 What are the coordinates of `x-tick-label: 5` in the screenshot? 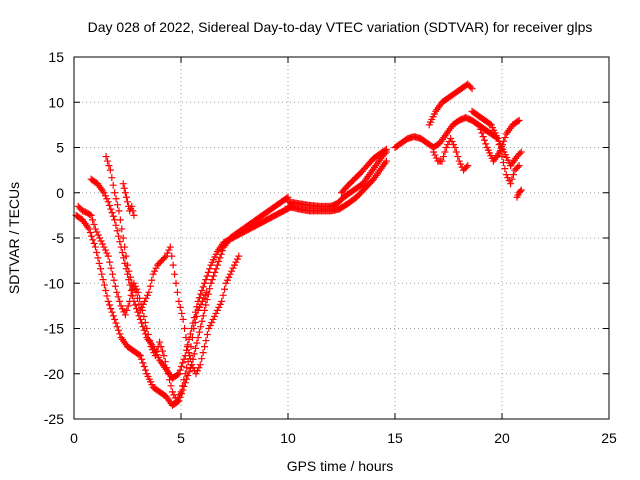 It's located at (181, 438).